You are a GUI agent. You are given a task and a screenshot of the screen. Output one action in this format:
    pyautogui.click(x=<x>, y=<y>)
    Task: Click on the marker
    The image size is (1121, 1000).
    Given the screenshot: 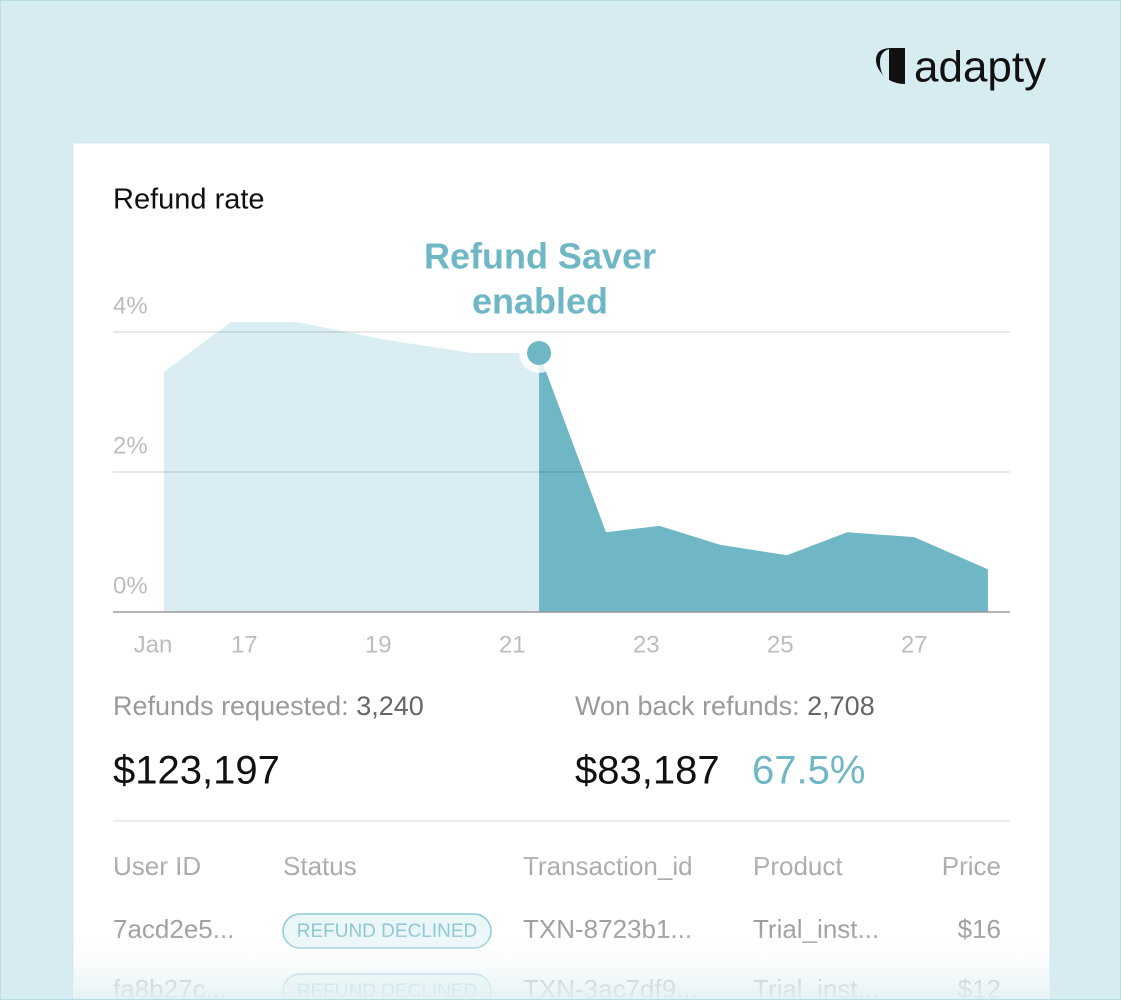 What is the action you would take?
    pyautogui.click(x=539, y=353)
    